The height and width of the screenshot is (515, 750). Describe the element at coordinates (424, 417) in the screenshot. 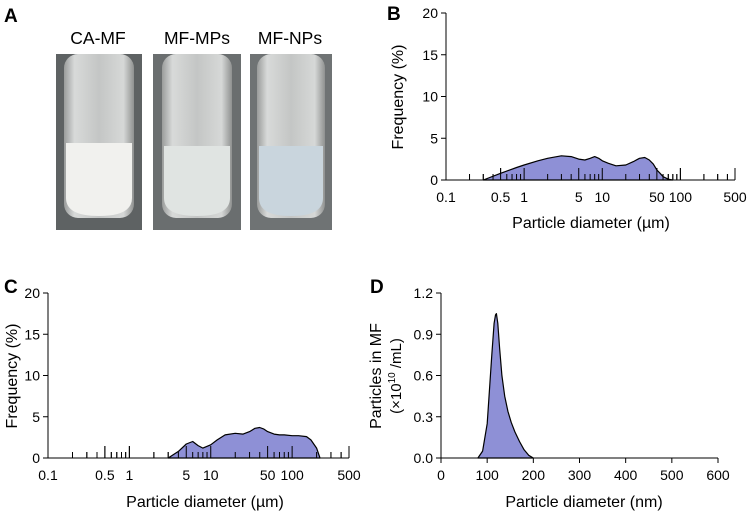

I see `panel-d-y-tick-label: 0.3` at that location.